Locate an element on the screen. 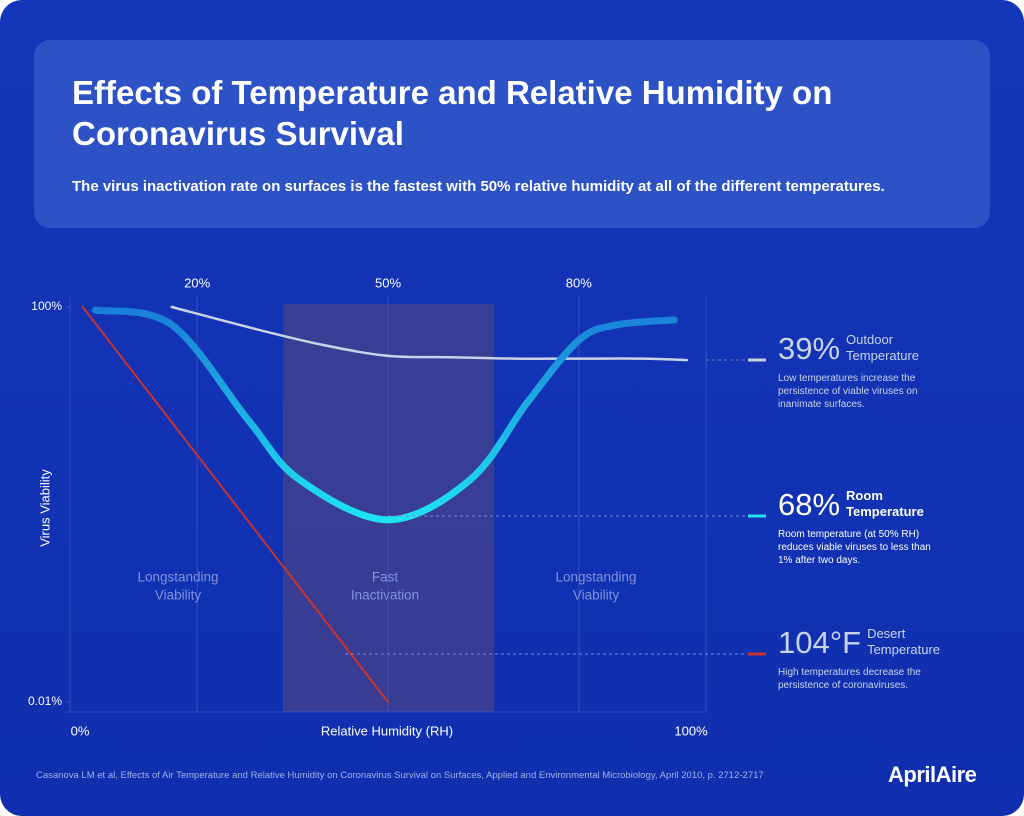 Image resolution: width=1024 pixels, height=816 pixels. legend-entry: Desert Temperature is located at coordinates (904, 641).